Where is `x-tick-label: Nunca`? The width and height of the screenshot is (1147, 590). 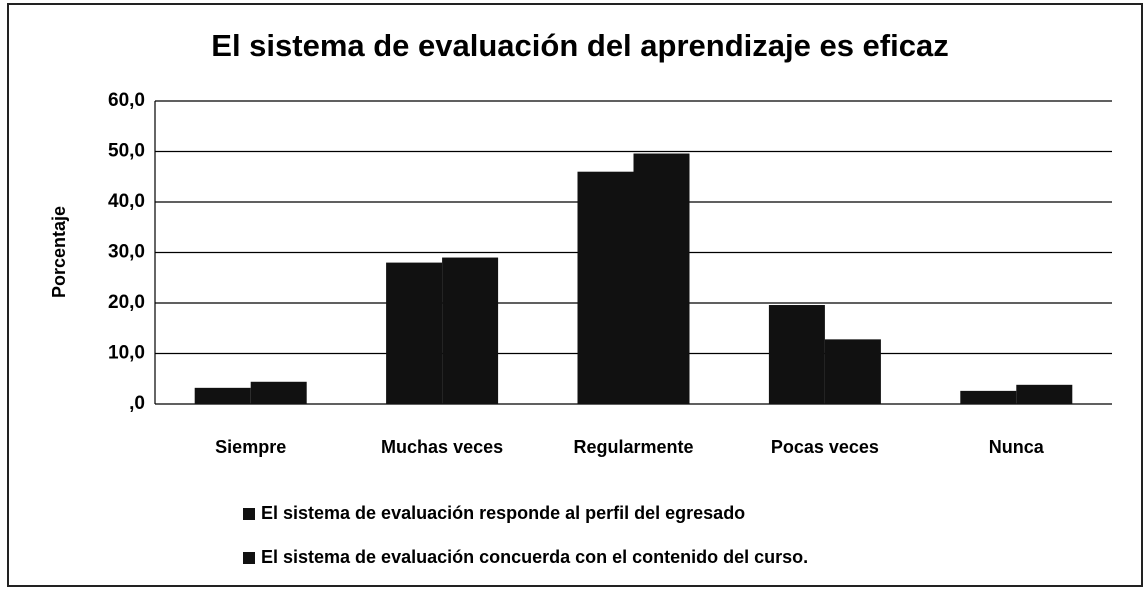 x-tick-label: Nunca is located at coordinates (1017, 447).